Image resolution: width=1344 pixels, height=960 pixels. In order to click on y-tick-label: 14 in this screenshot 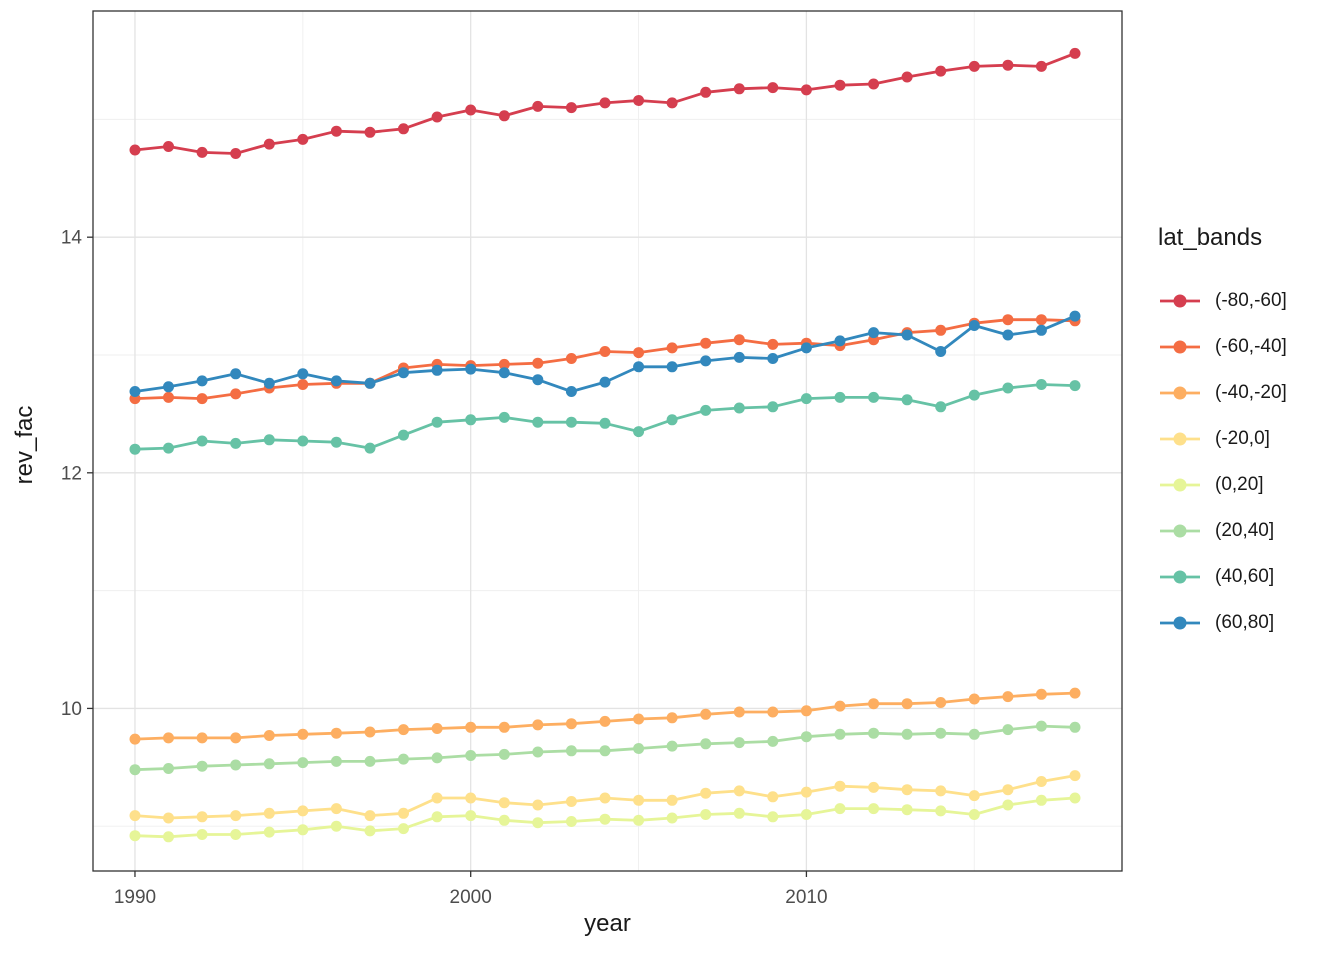, I will do `click(72, 238)`.